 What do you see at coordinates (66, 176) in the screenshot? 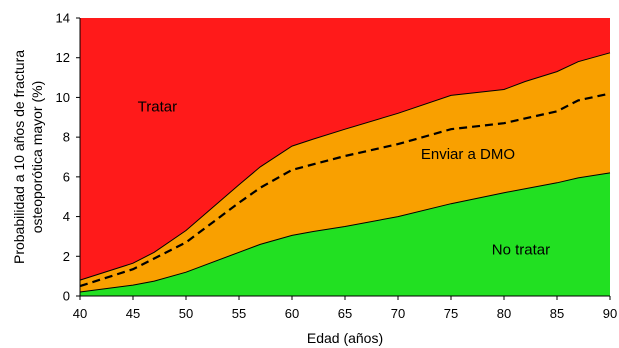
I see `y-tick-label: 6` at bounding box center [66, 176].